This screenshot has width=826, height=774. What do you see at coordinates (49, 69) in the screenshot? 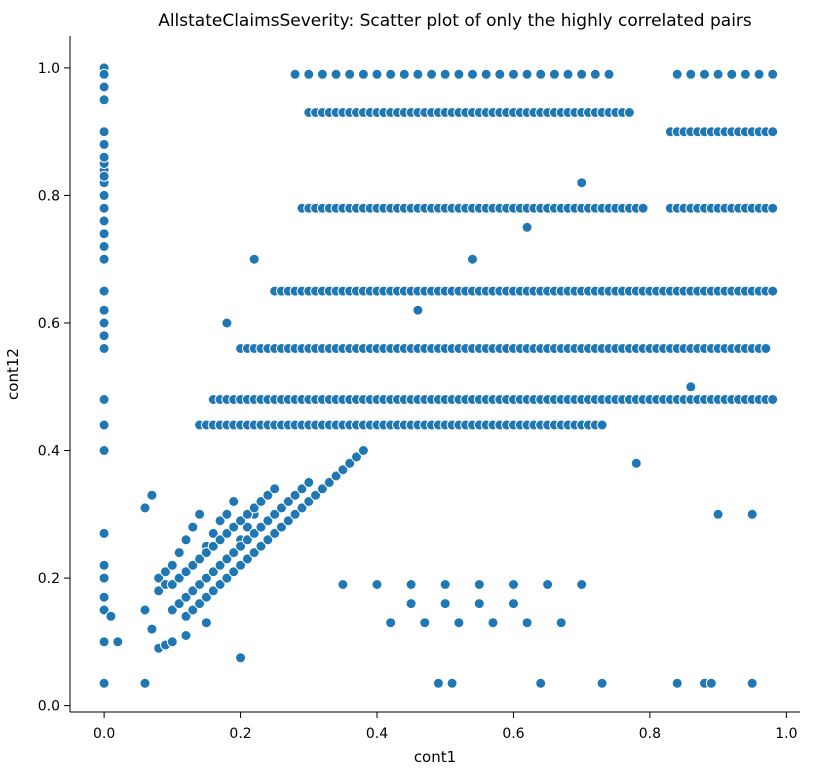
I see `y-tick-label: 1.0` at bounding box center [49, 69].